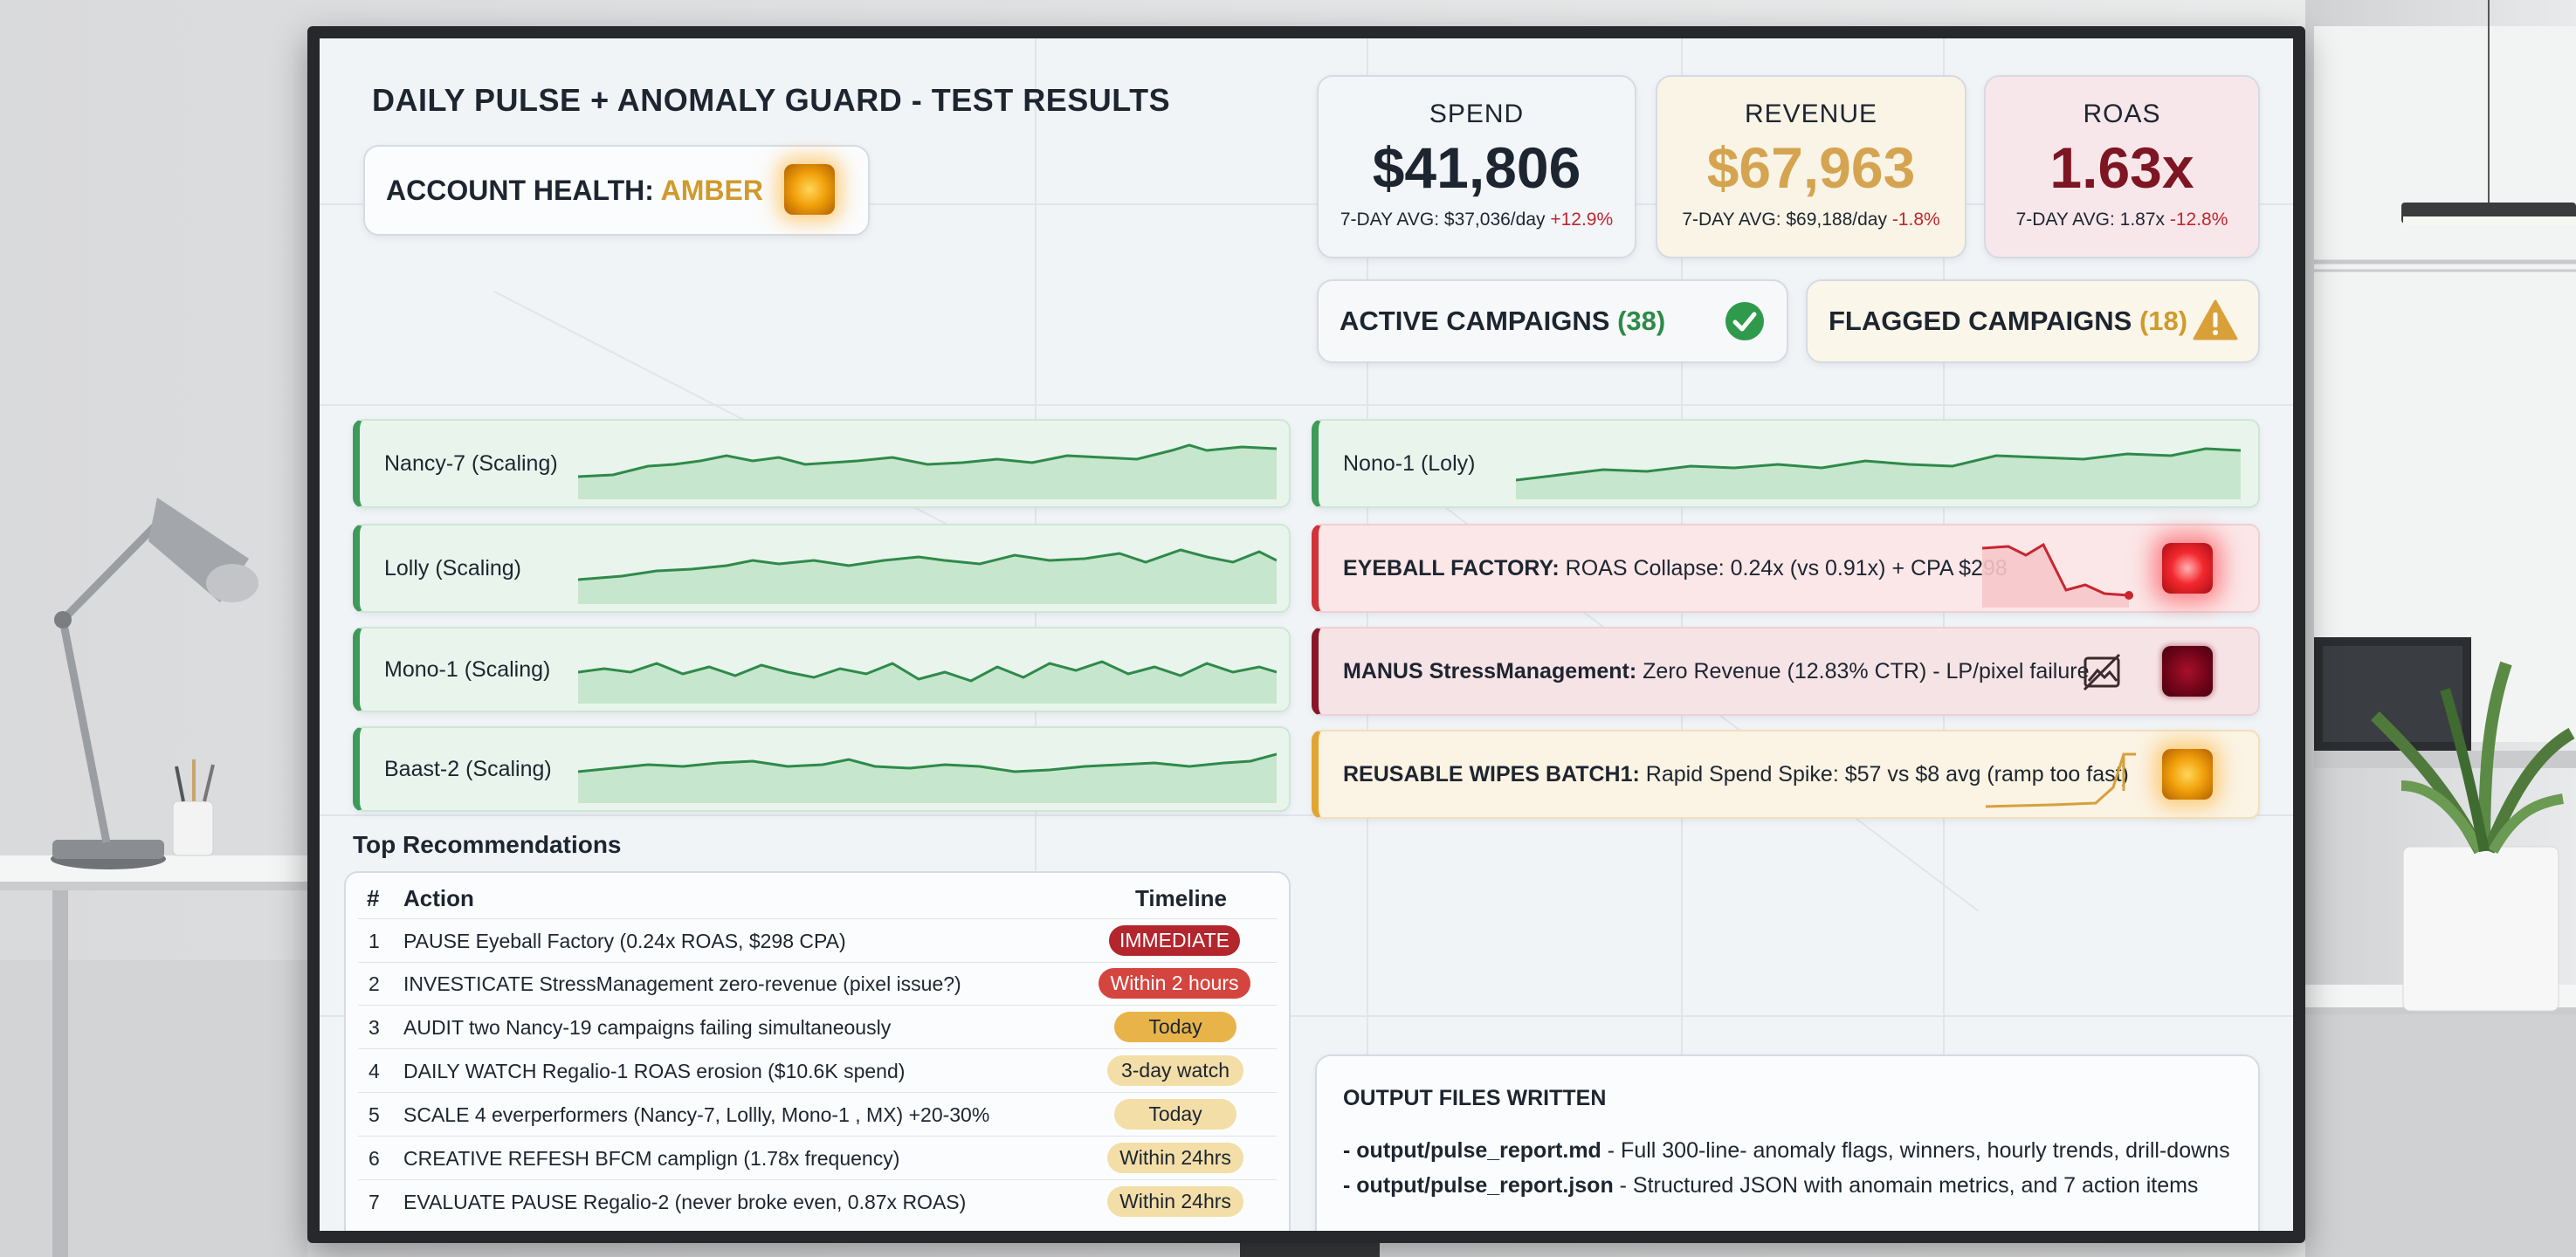  What do you see at coordinates (1915, 220) in the screenshot?
I see `revenue-delta: -1.8%` at bounding box center [1915, 220].